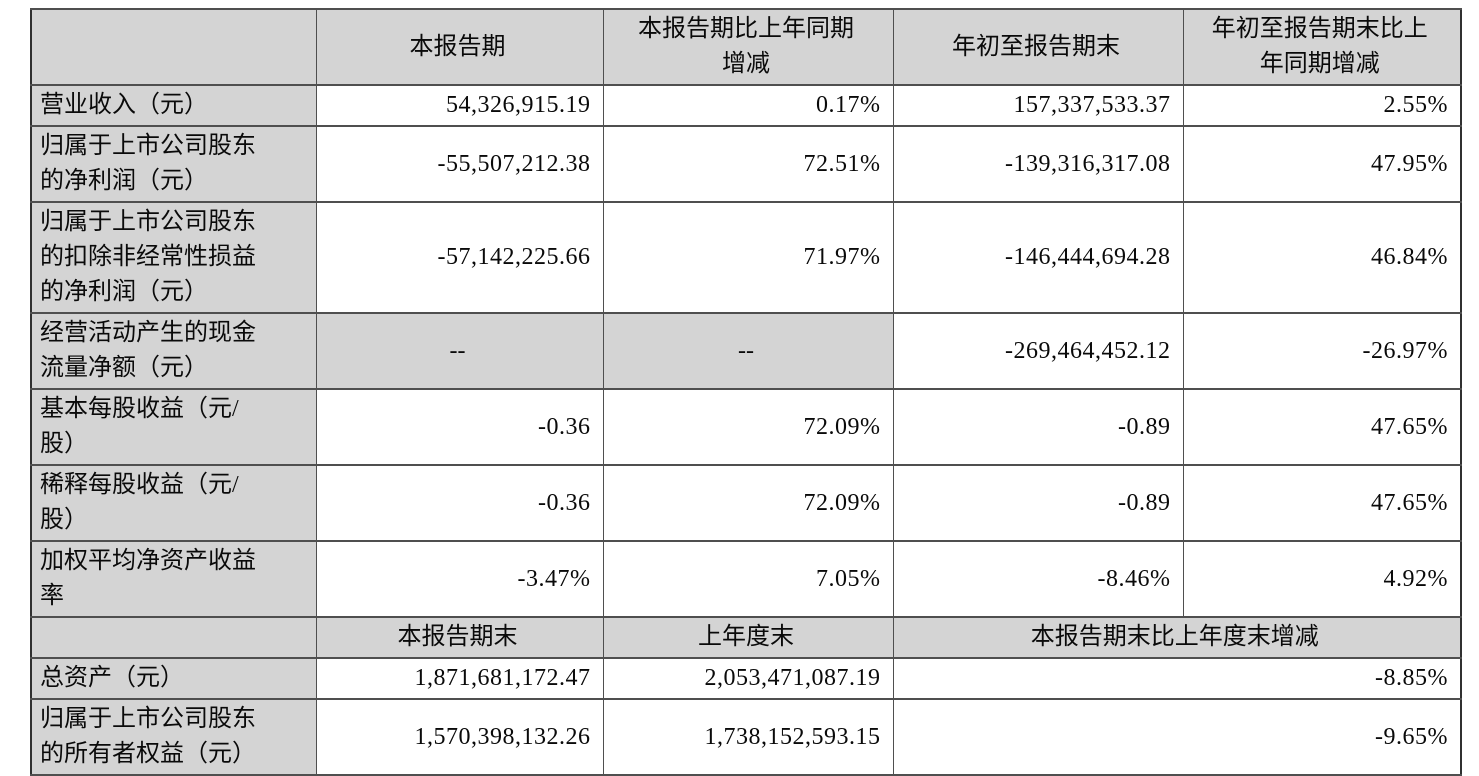 The width and height of the screenshot is (1479, 776). Describe the element at coordinates (1322, 351) in the screenshot. I see `cell-ytd-yoy: -26.97%` at that location.